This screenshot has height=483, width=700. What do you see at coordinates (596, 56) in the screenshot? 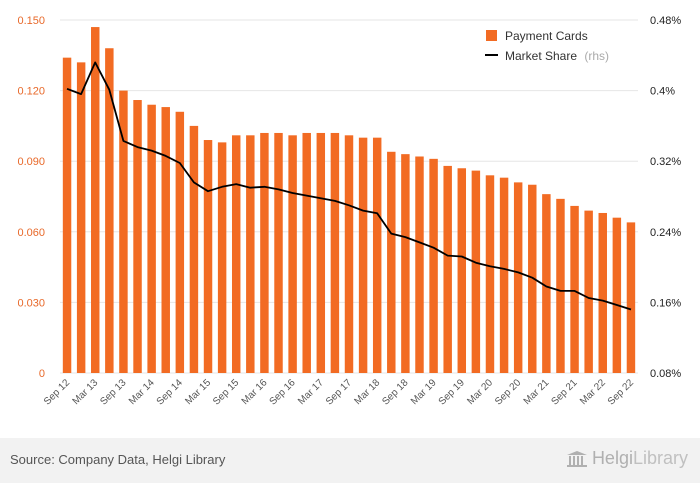
I see `legend-label-market-share-suffix: (rhs)` at bounding box center [596, 56].